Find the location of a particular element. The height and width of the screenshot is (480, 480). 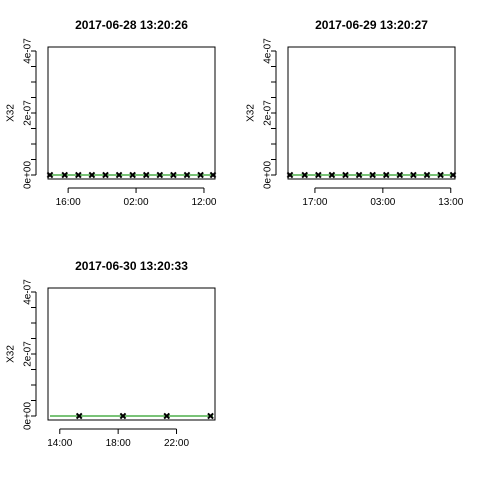

chart-title: 2017-06-28 13:20:26 is located at coordinates (131, 25).